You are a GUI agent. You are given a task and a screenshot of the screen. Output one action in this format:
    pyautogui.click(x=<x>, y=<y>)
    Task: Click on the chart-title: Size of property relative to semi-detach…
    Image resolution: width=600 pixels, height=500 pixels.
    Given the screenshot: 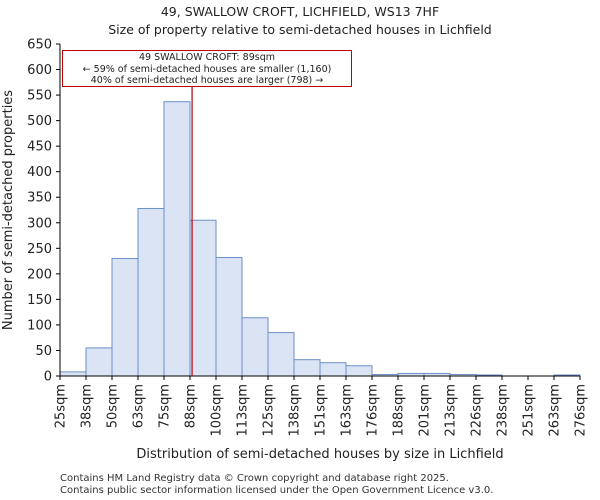 What is the action you would take?
    pyautogui.click(x=300, y=29)
    